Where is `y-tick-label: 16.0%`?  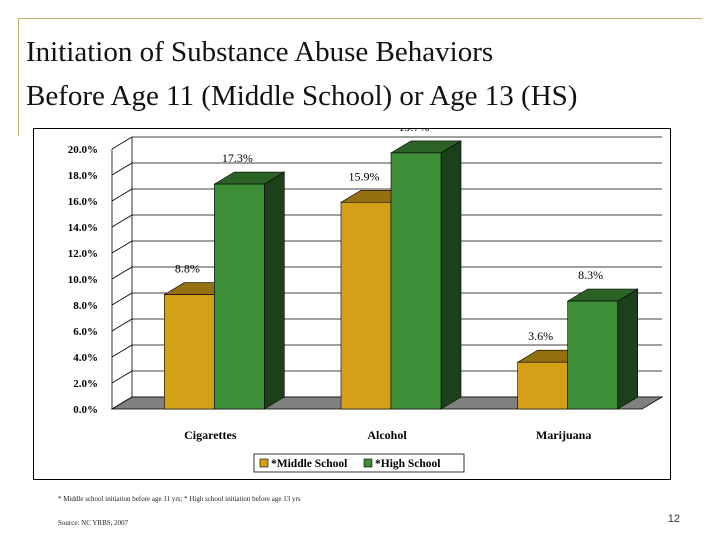 y-tick-label: 16.0% is located at coordinates (83, 202).